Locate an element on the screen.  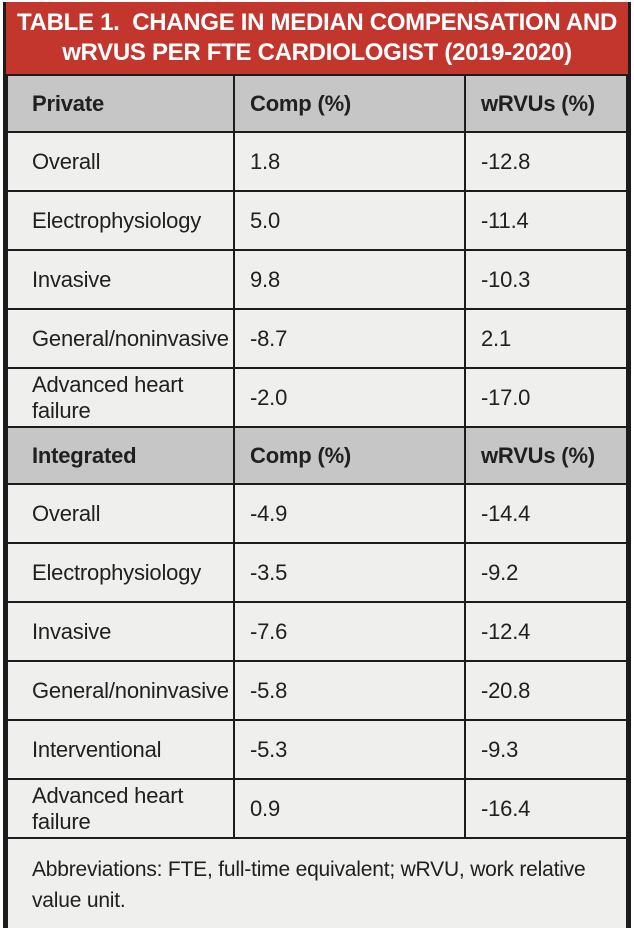
section-label-private: Private is located at coordinates (120, 103).